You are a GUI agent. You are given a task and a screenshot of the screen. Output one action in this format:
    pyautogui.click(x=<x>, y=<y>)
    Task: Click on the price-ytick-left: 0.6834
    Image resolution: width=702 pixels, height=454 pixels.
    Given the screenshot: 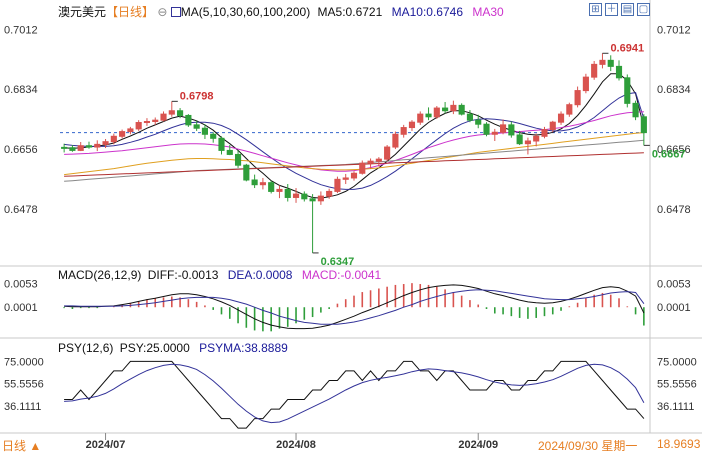 What is the action you would take?
    pyautogui.click(x=21, y=90)
    